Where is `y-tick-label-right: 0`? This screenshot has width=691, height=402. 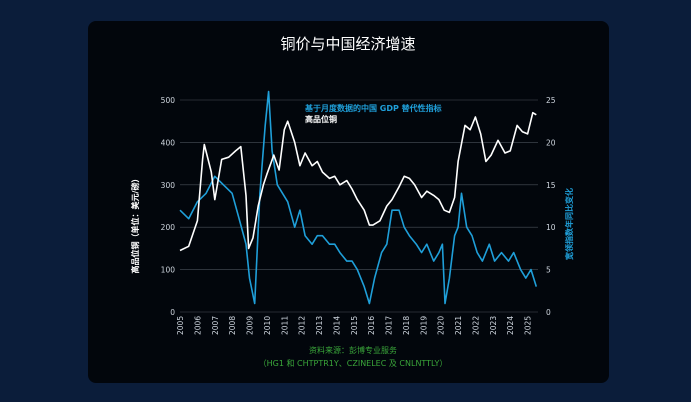 y-tick-label-right: 0 is located at coordinates (548, 312).